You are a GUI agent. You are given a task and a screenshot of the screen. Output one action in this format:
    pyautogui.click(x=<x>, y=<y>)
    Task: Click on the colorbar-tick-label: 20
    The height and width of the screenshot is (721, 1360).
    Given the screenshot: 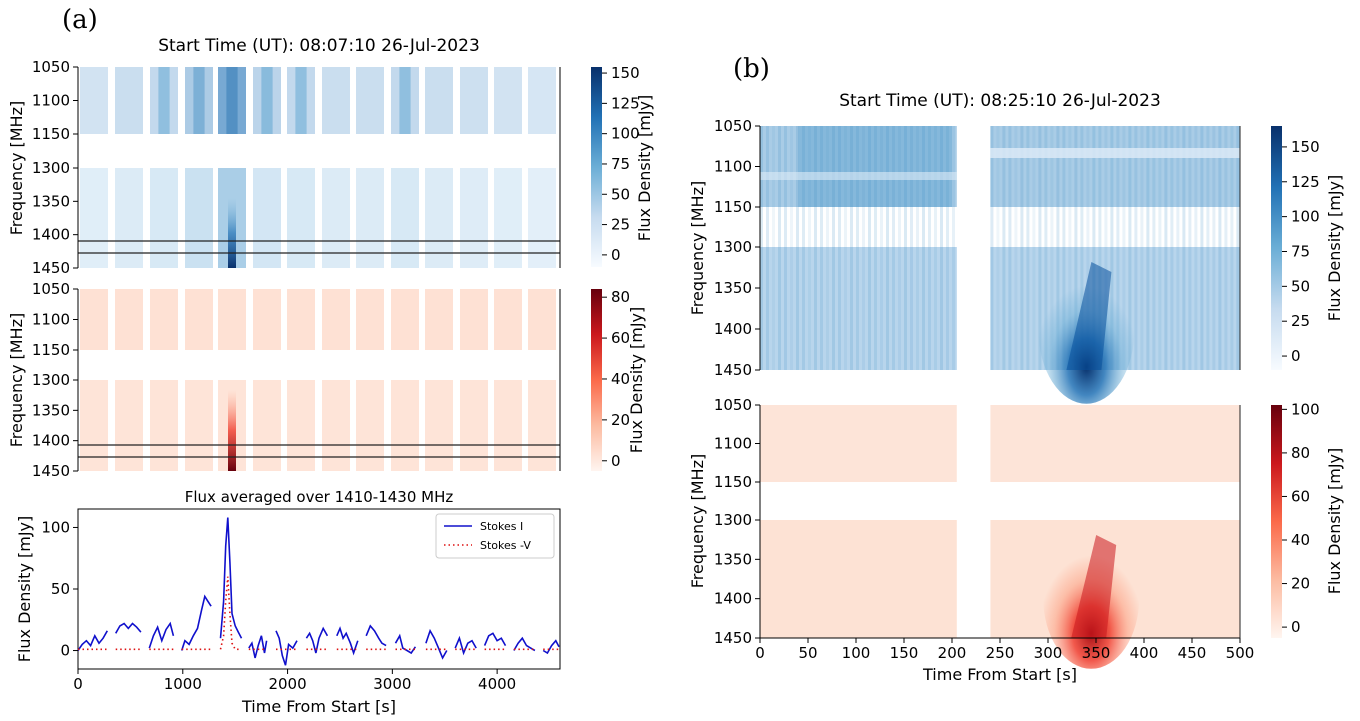 What is the action you would take?
    pyautogui.click(x=1300, y=584)
    